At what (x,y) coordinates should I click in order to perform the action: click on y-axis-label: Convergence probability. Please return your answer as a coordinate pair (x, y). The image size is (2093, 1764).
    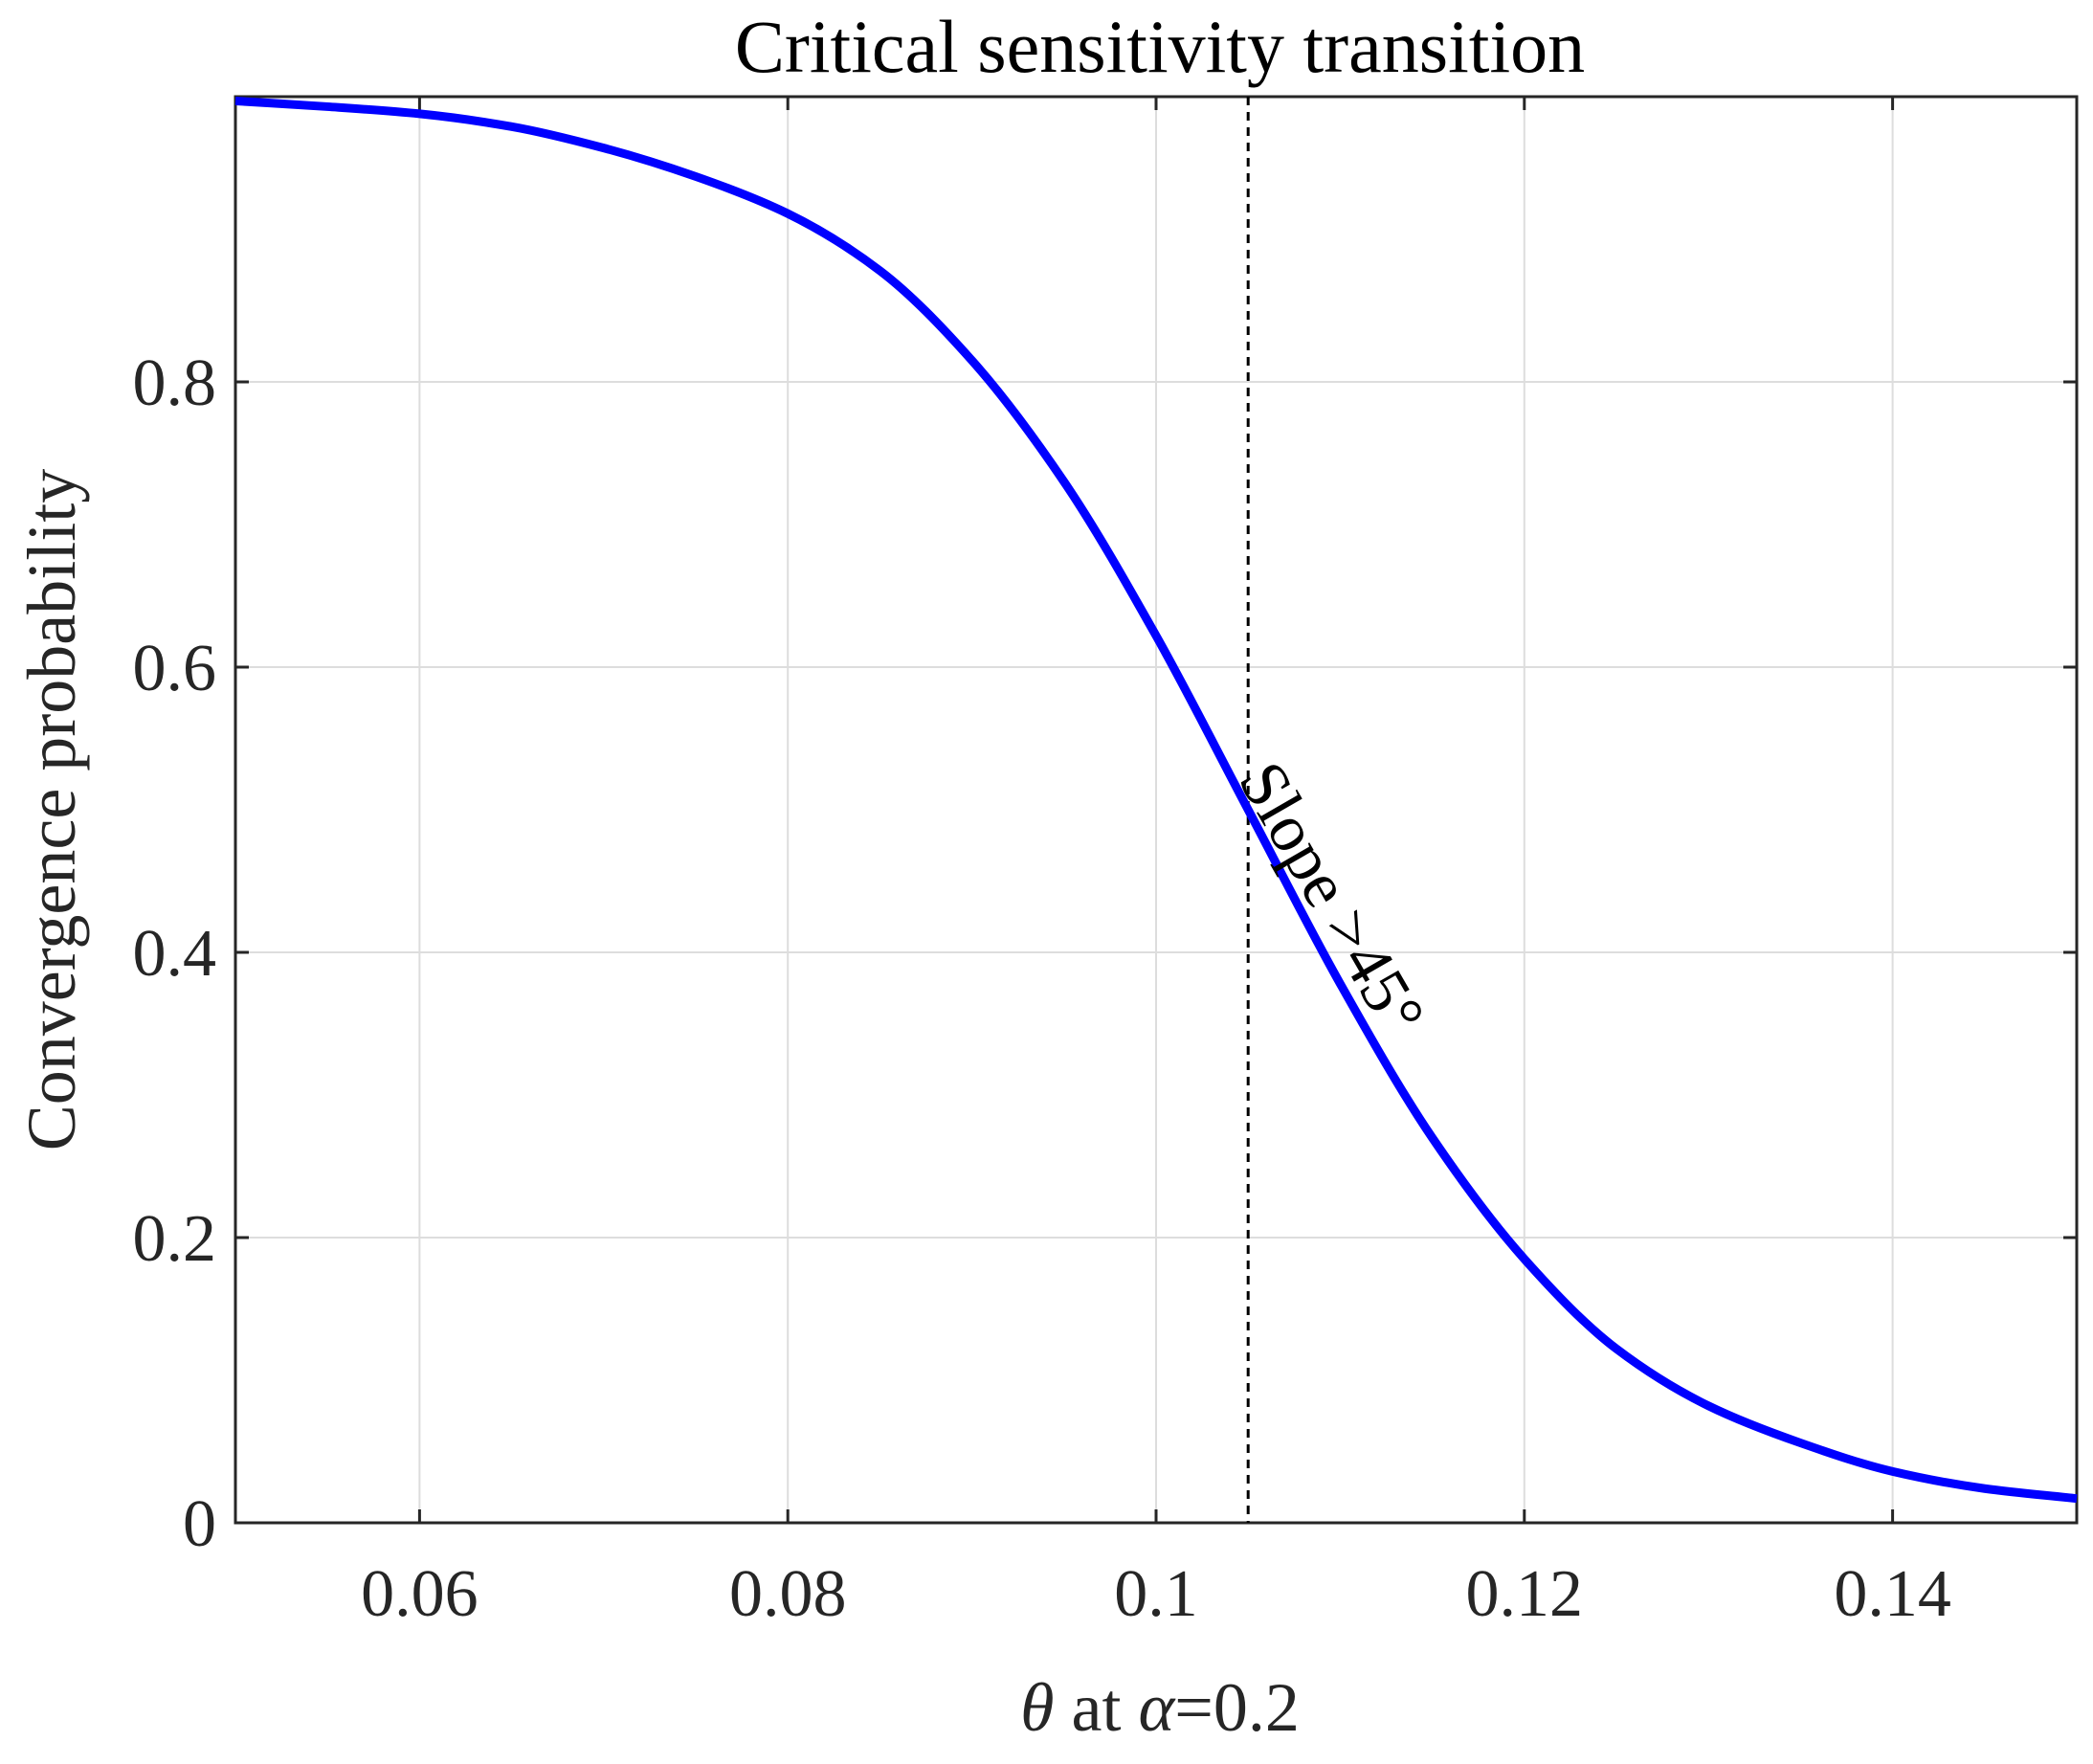
    Looking at the image, I should click on (51, 809).